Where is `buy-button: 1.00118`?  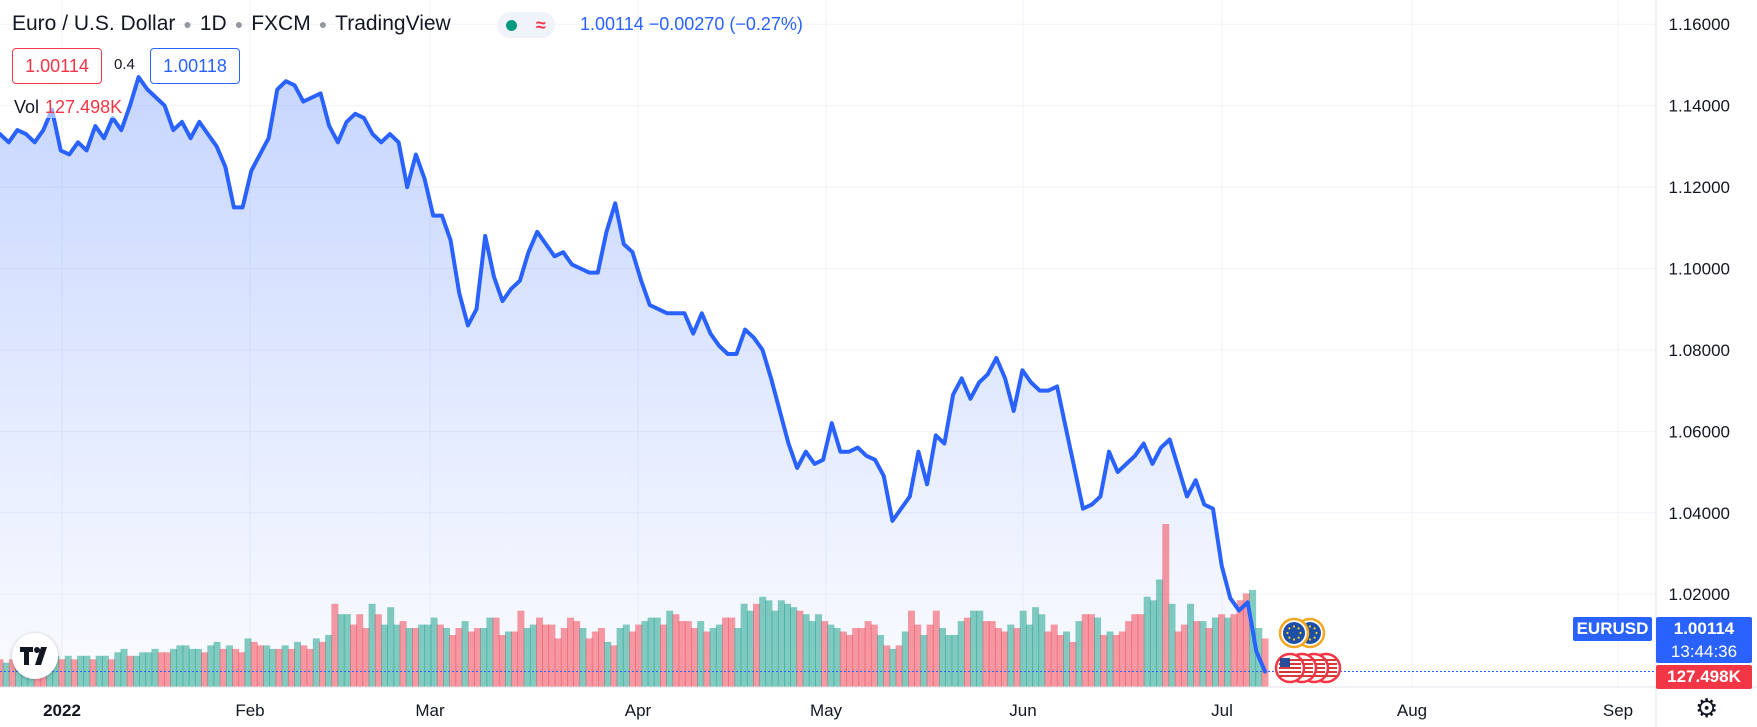 buy-button: 1.00118 is located at coordinates (195, 66).